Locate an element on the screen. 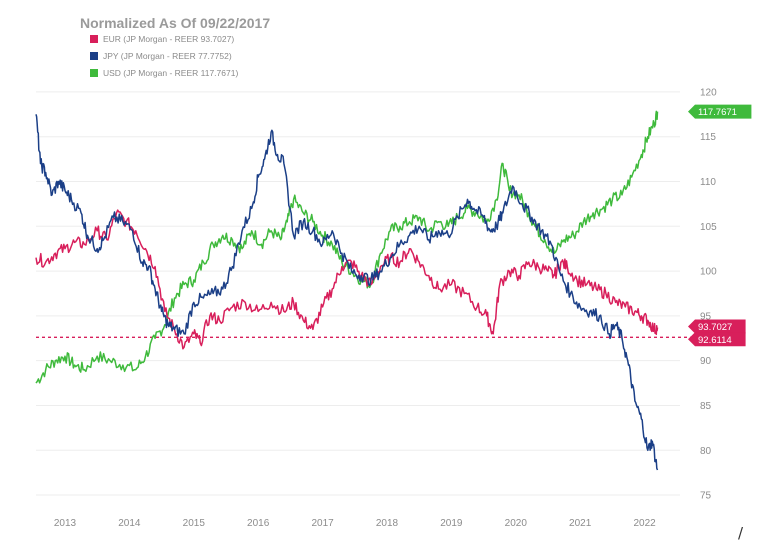 The image size is (757, 545). eur-value-tag-text: 93.7027 is located at coordinates (715, 327).